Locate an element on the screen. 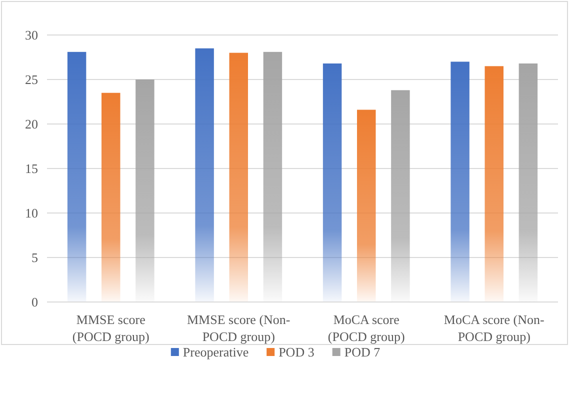  x-tick-label: MMSE score (Non-POCD group) is located at coordinates (238, 328).